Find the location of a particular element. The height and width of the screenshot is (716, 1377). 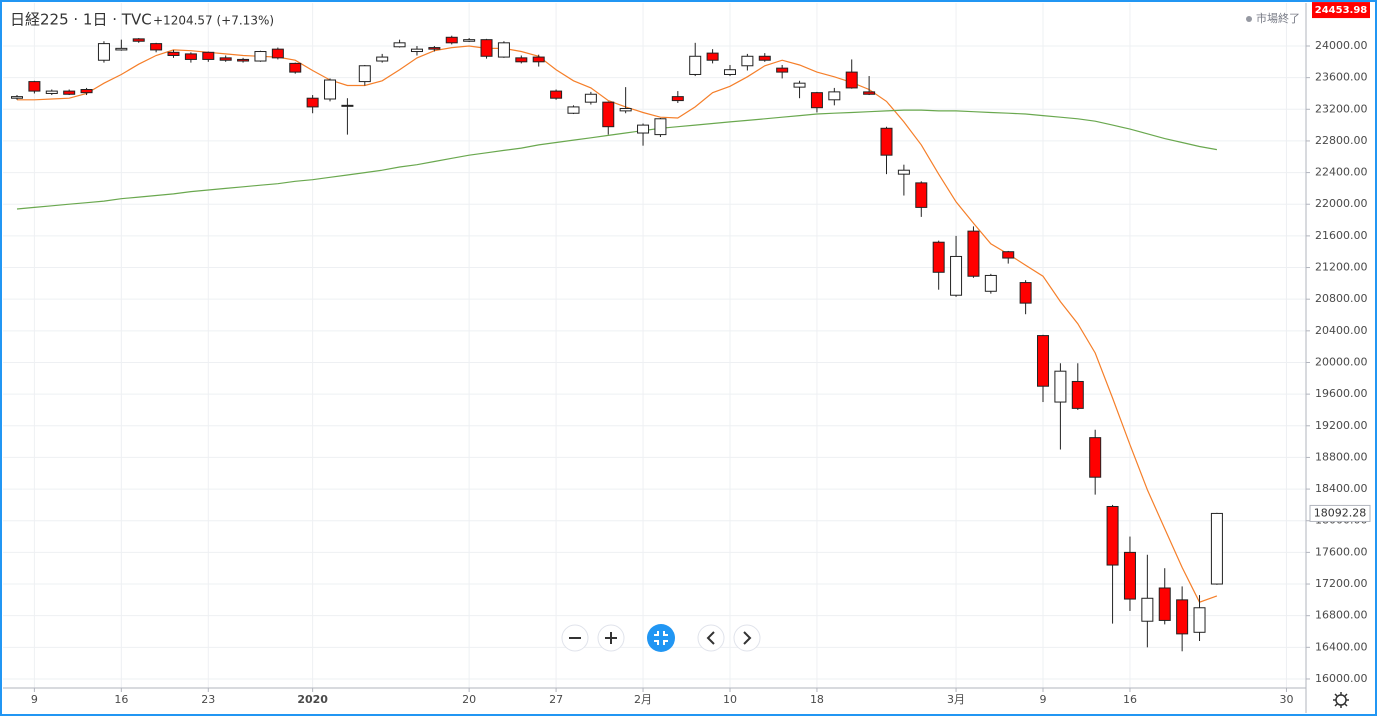

y-tick-label: 18800.00 is located at coordinates (1341, 456).